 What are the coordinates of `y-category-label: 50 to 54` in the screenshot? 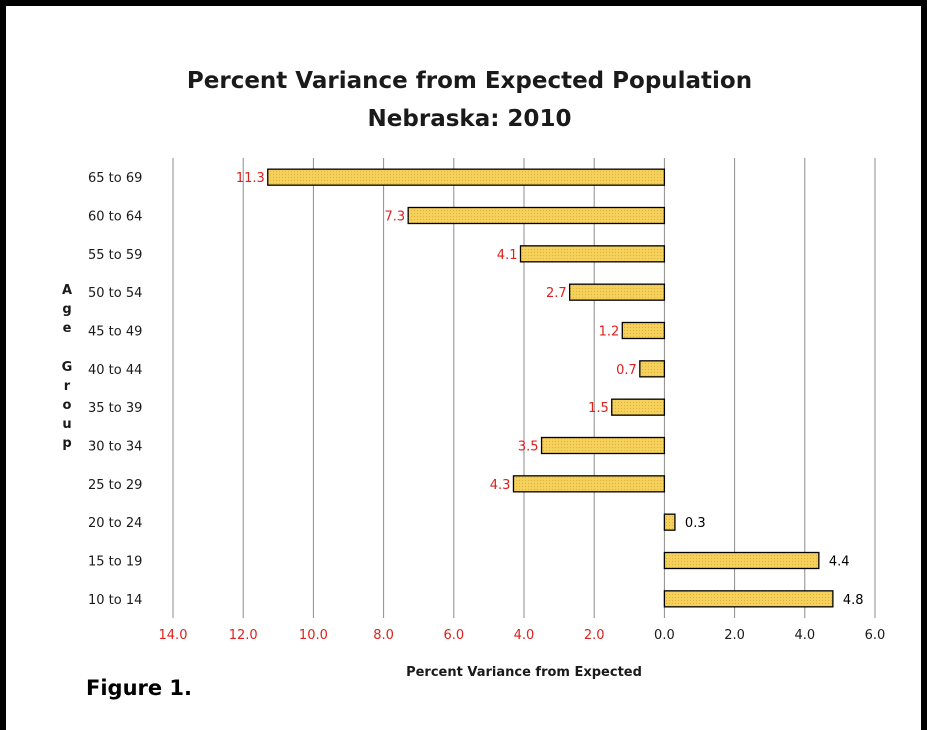 It's located at (115, 293).